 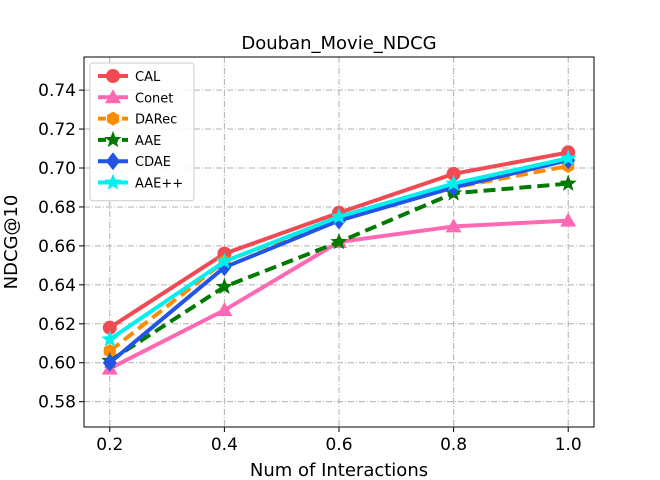 I want to click on legend-label: AAE, so click(x=148, y=141).